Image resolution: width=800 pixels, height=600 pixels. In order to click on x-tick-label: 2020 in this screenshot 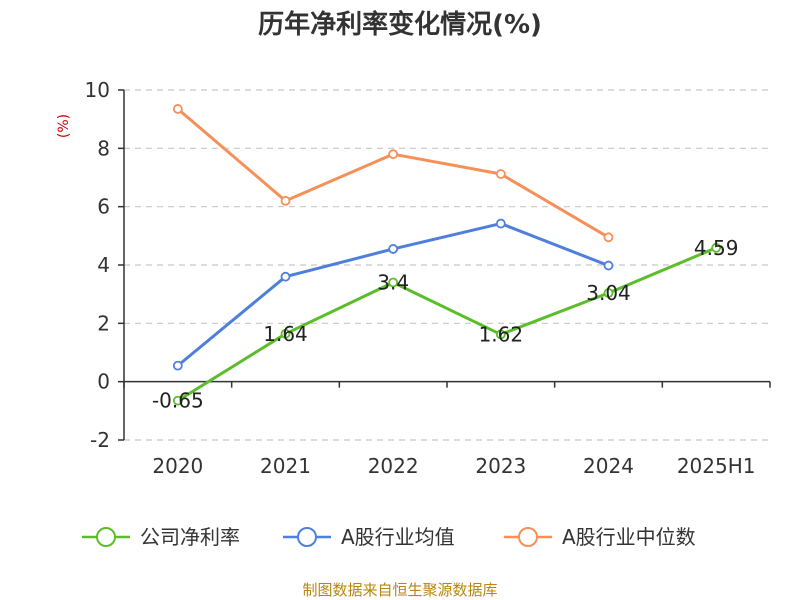, I will do `click(177, 466)`.